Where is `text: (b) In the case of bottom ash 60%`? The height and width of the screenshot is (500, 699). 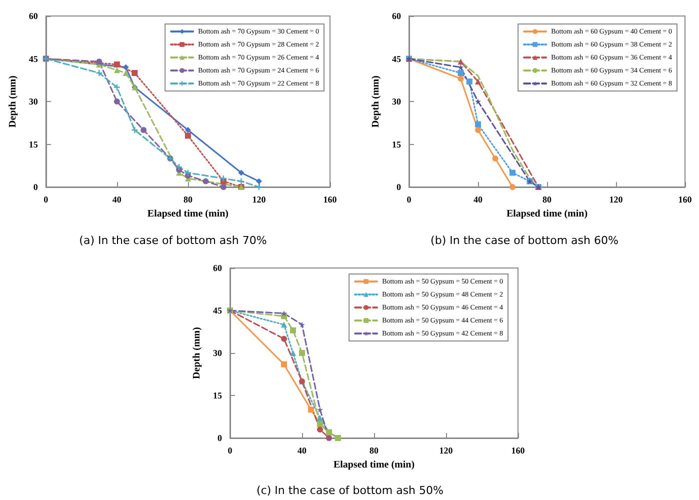 text: (b) In the case of bottom ash 60% is located at coordinates (524, 240).